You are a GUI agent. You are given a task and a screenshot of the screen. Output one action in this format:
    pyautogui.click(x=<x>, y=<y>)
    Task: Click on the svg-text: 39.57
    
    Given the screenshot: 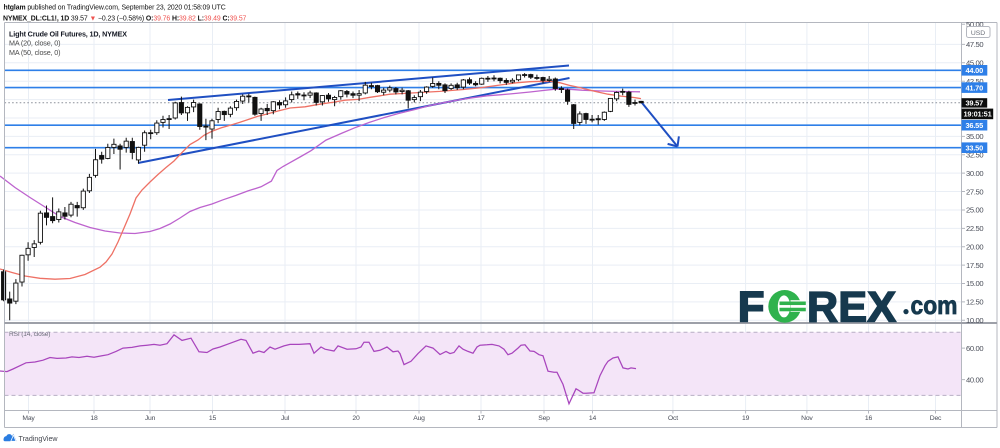 What is the action you would take?
    pyautogui.click(x=975, y=102)
    